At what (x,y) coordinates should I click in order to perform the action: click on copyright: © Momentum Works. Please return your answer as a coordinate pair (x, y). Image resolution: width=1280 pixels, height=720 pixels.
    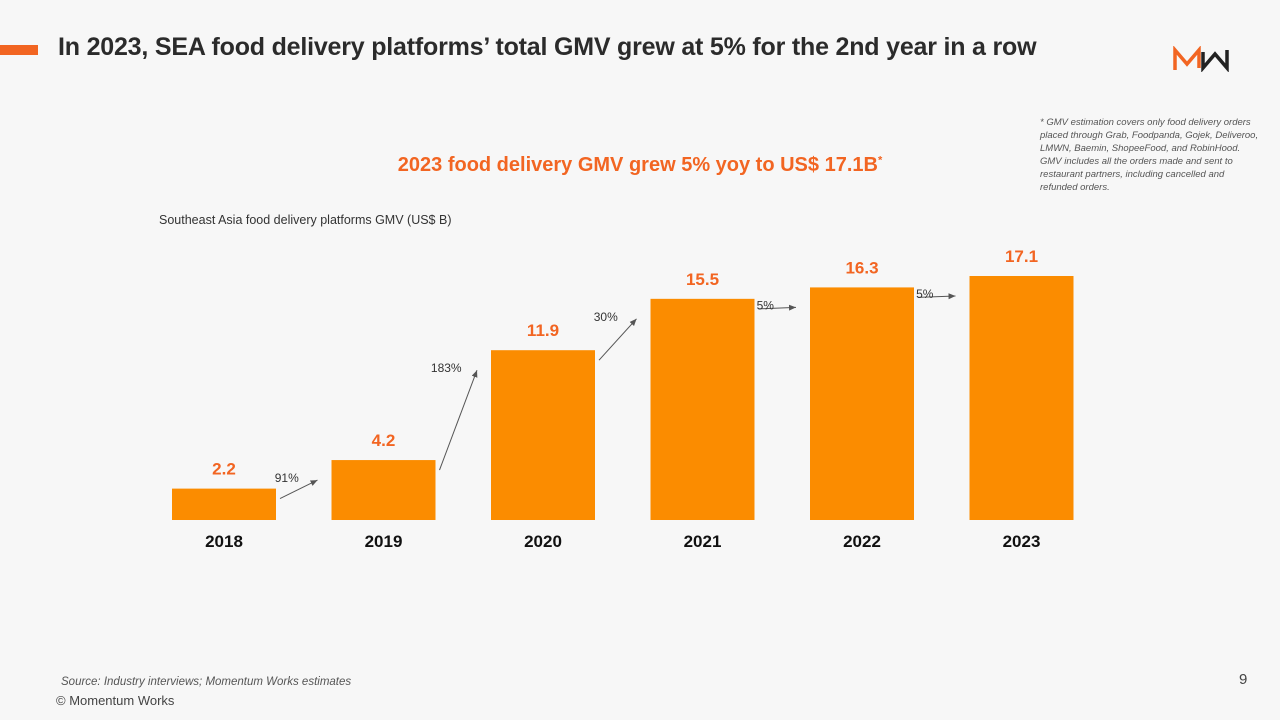
    Looking at the image, I should click on (115, 700).